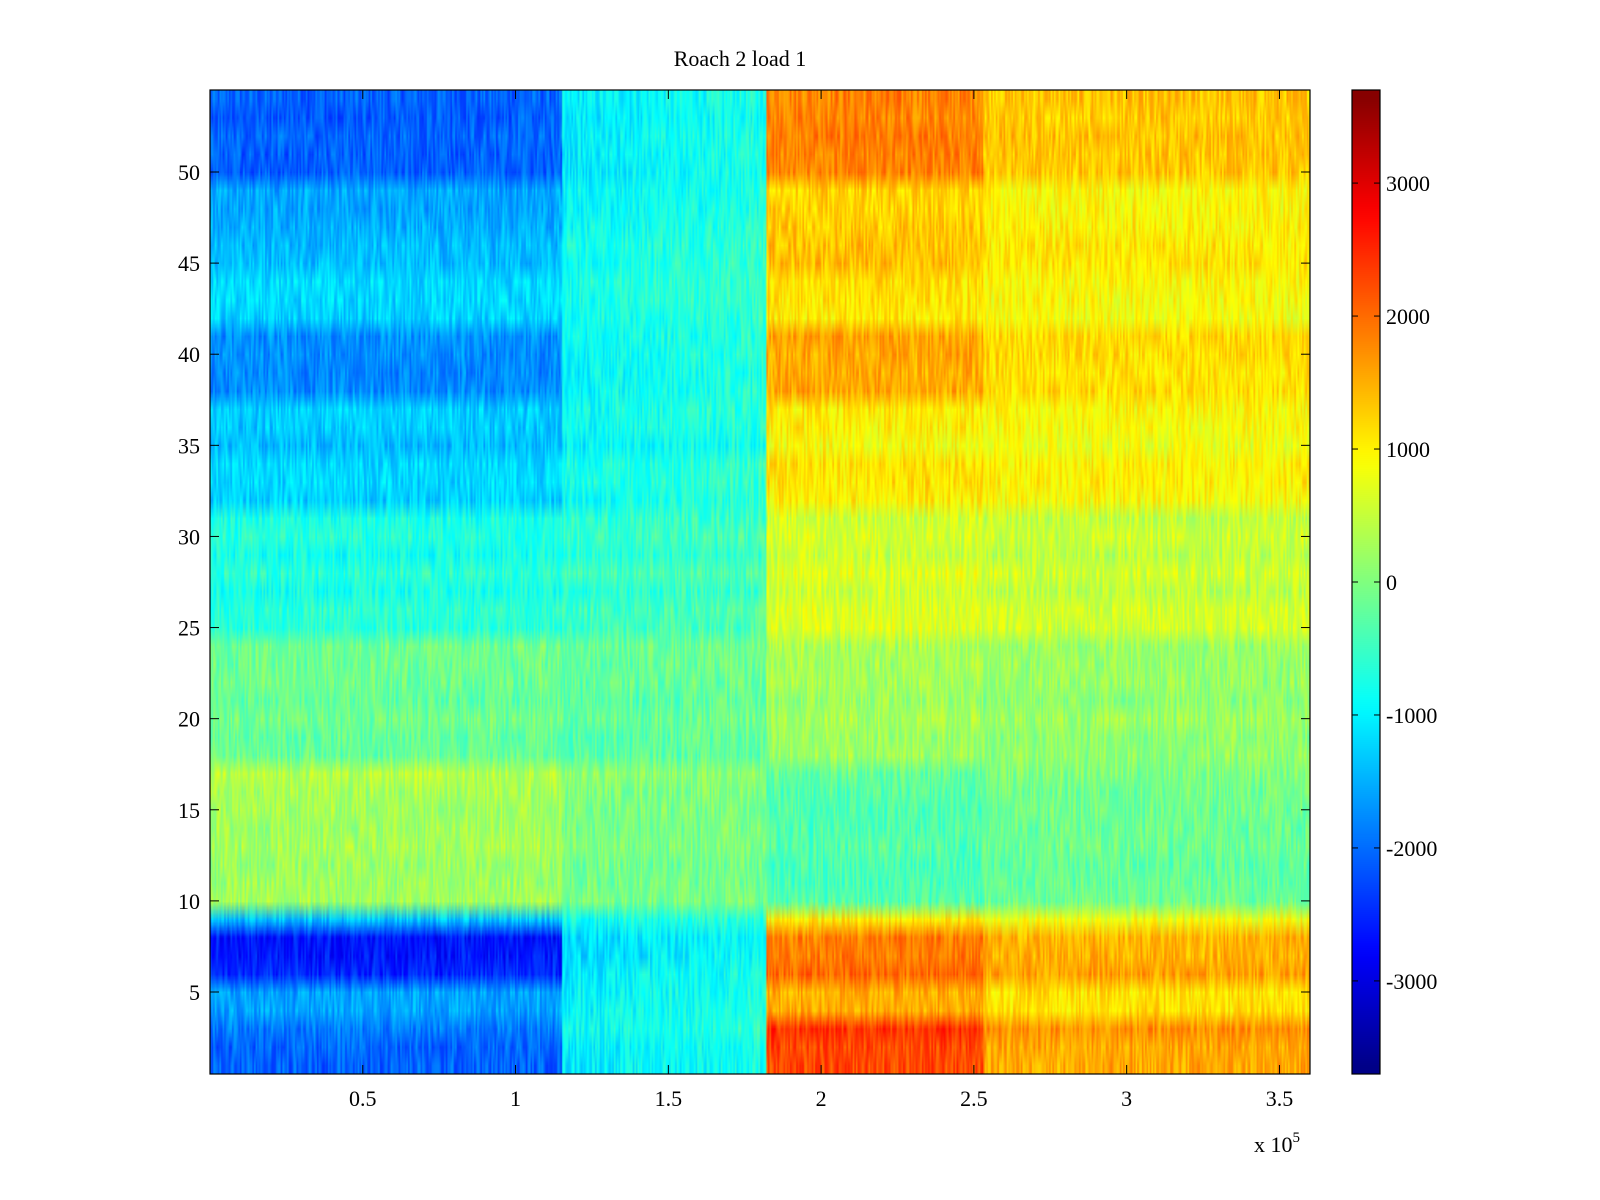 Image resolution: width=1600 pixels, height=1200 pixels. I want to click on y-tick-label: 5, so click(194, 992).